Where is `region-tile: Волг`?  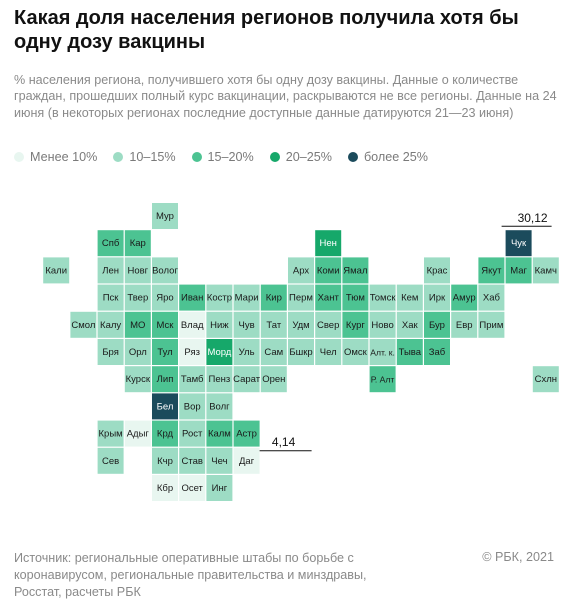 region-tile: Волг is located at coordinates (219, 406).